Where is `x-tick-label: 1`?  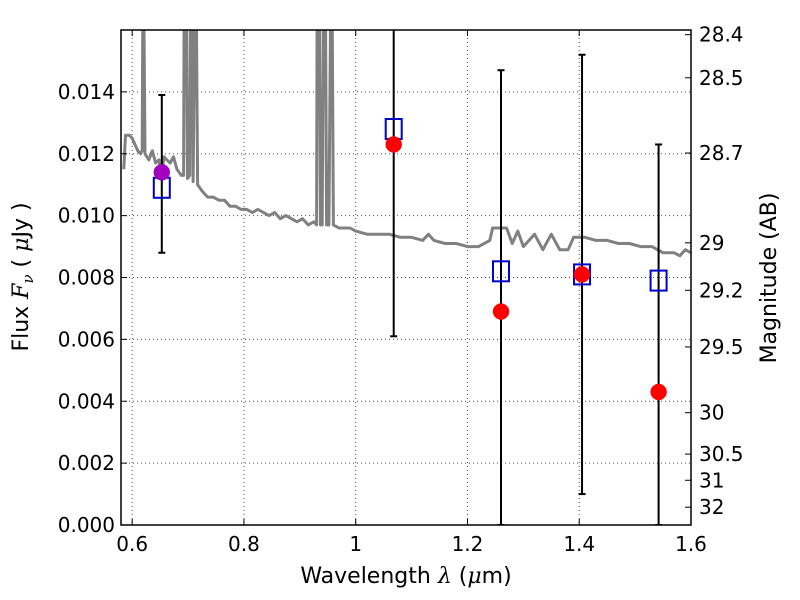 x-tick-label: 1 is located at coordinates (355, 544).